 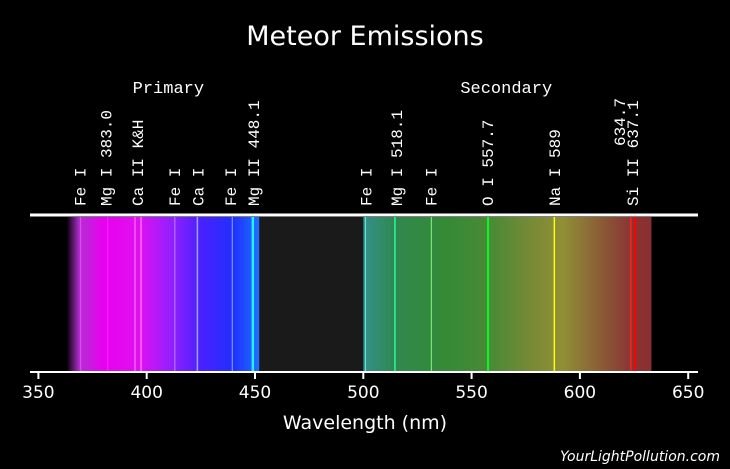 What do you see at coordinates (38, 393) in the screenshot?
I see `x-tick-label: 350` at bounding box center [38, 393].